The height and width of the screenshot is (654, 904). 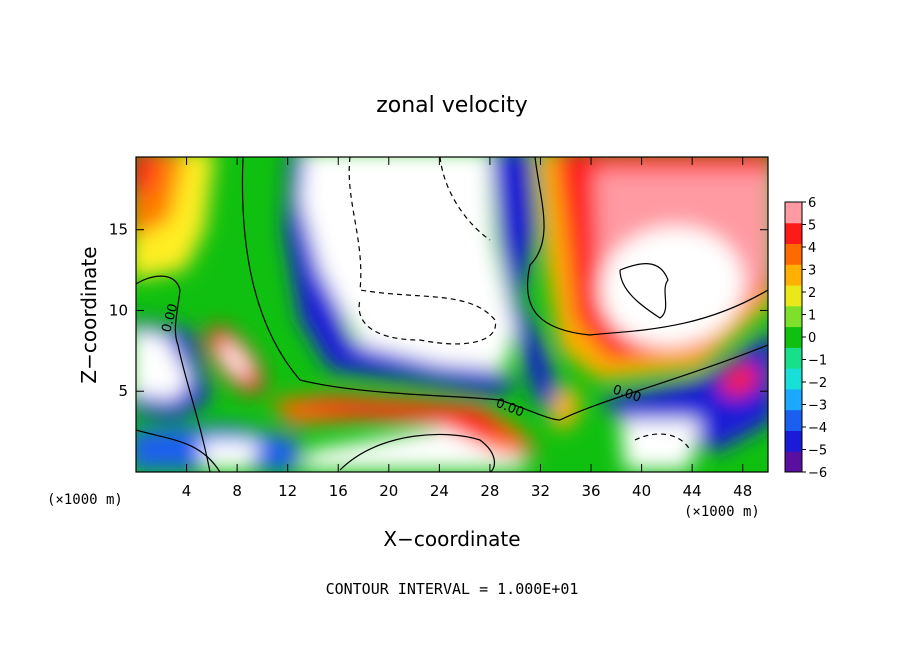 I want to click on colorbar-tick-label: −5, so click(x=817, y=451).